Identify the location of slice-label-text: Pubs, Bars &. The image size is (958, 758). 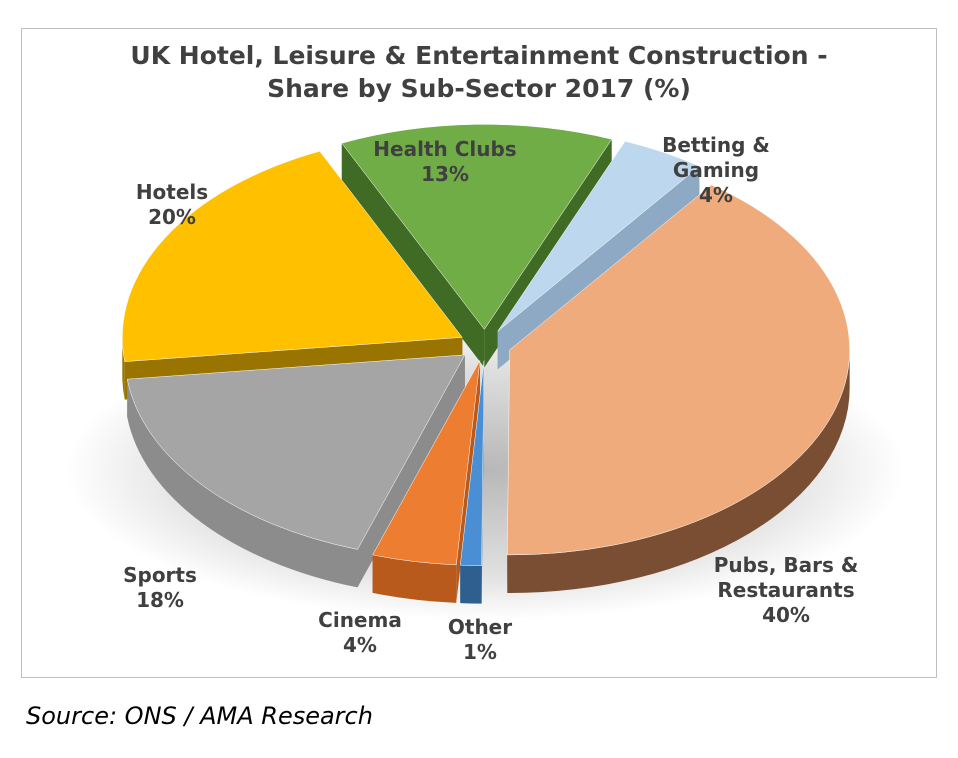
(786, 565).